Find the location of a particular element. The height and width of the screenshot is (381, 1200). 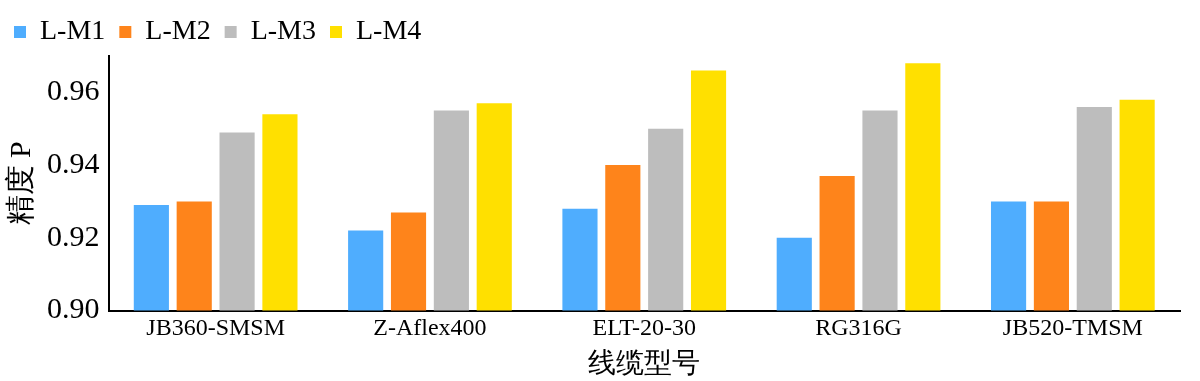

legend-label: L-M4 is located at coordinates (388, 30).